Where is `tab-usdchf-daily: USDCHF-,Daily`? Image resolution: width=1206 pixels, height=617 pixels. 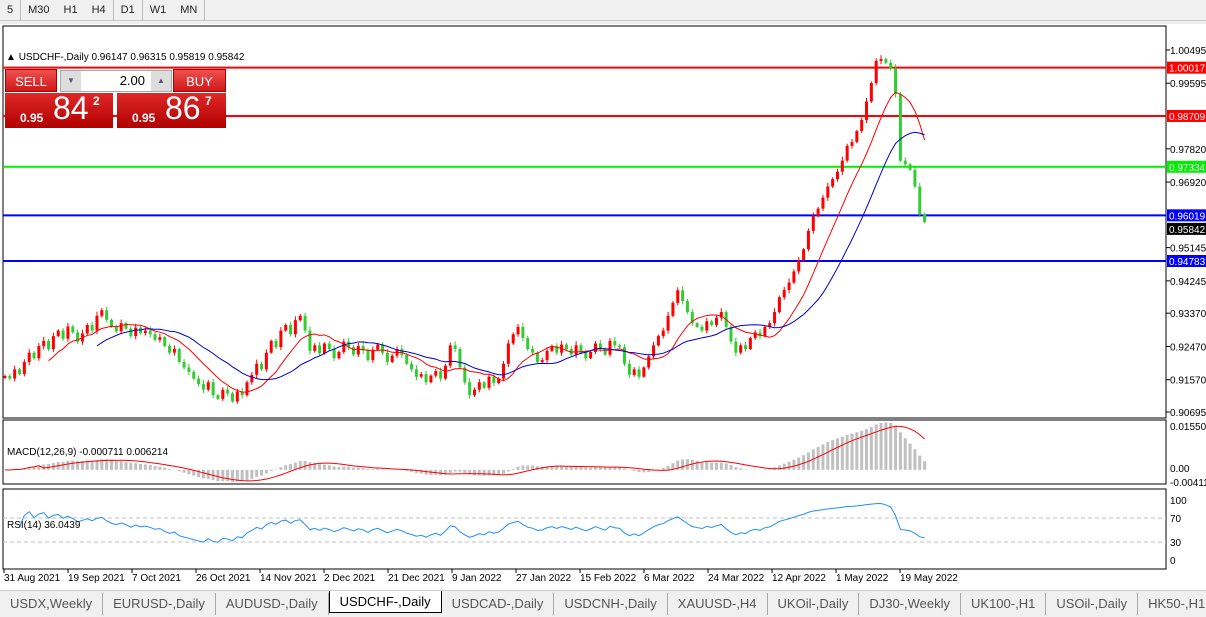 tab-usdchf-daily: USDCHF-,Daily is located at coordinates (385, 602).